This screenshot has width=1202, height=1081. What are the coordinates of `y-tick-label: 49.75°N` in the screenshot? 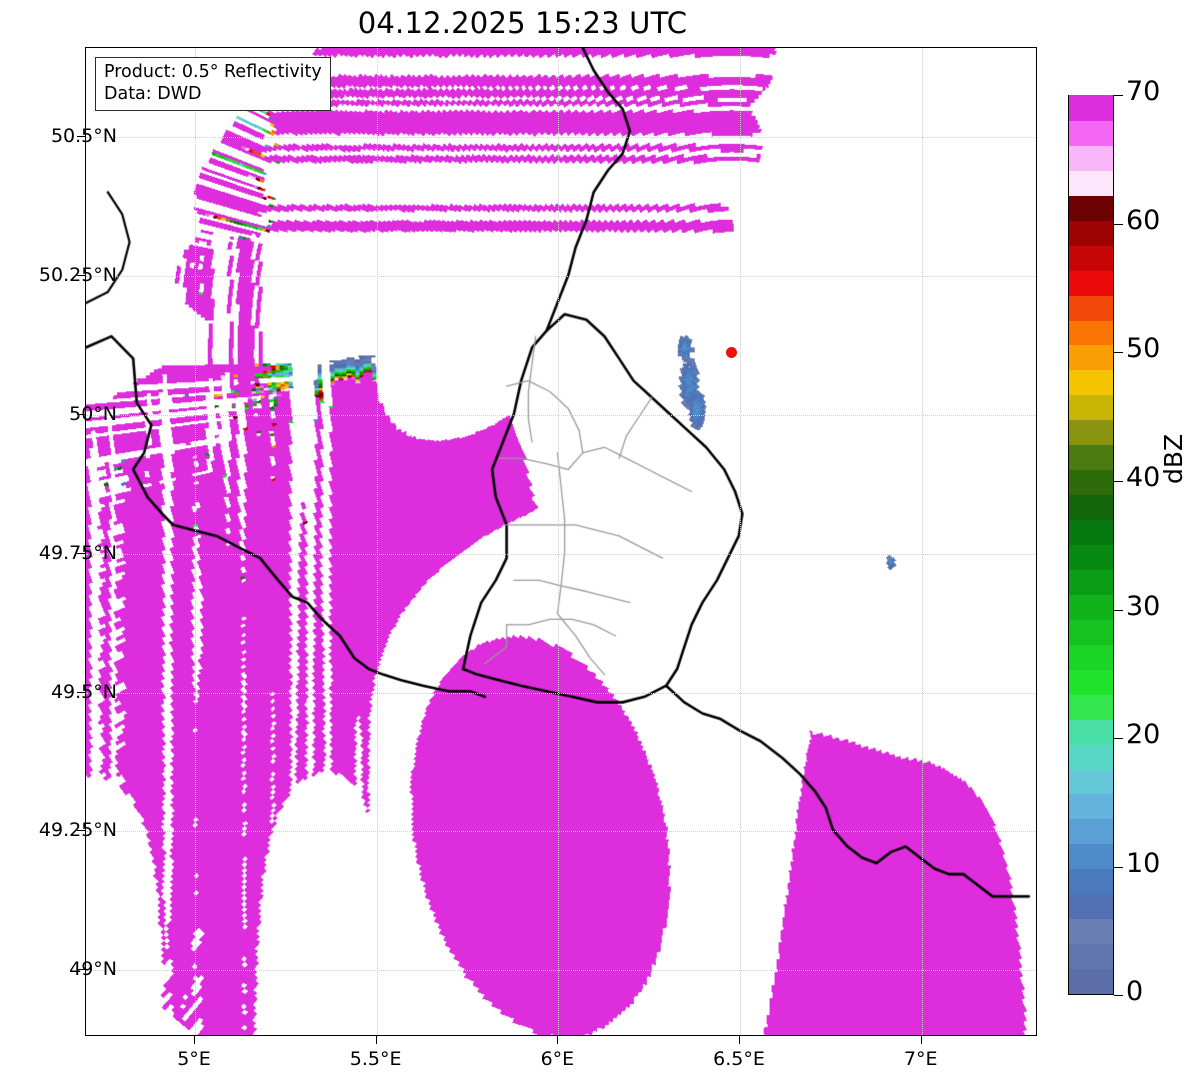 It's located at (77, 552).